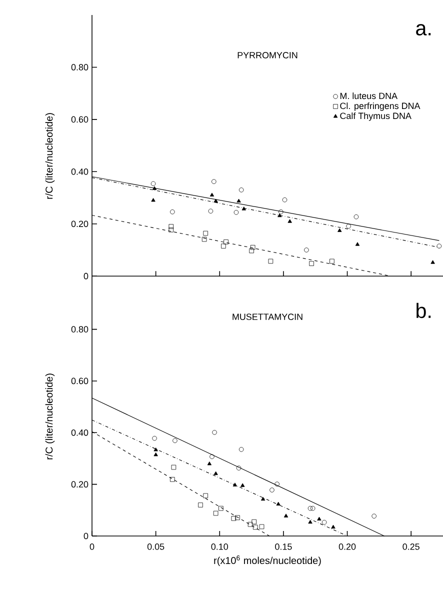 Image resolution: width=443 pixels, height=593 pixels. What do you see at coordinates (268, 55) in the screenshot?
I see `text: PYRROMYCIN` at bounding box center [268, 55].